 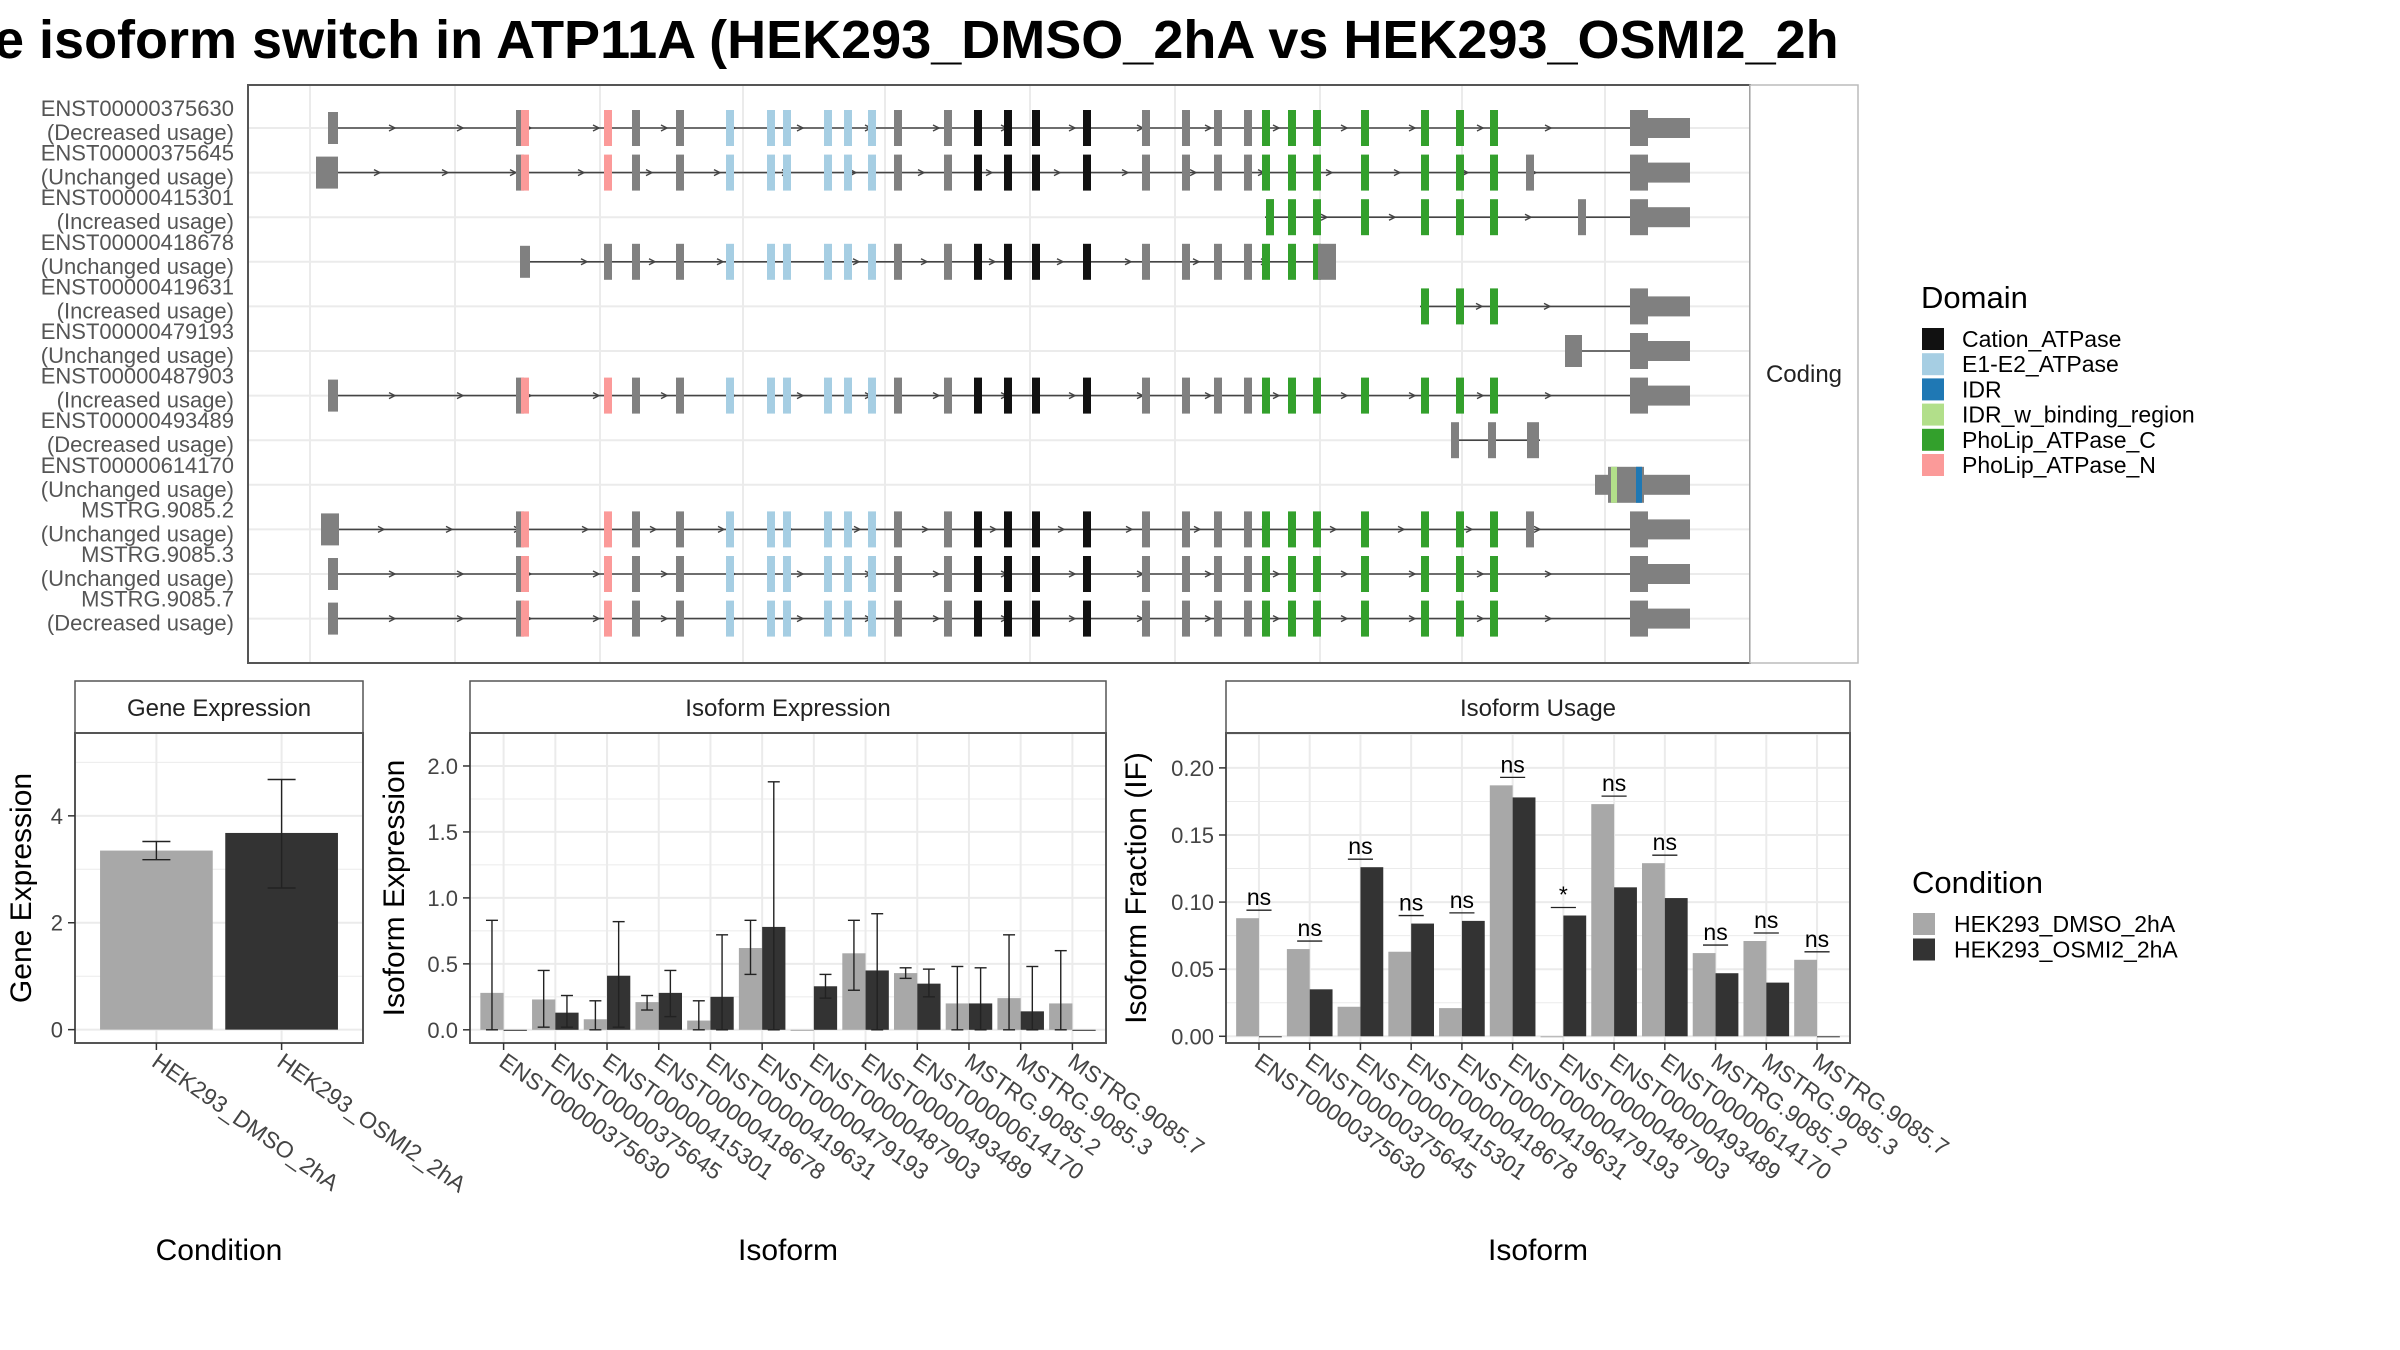 What do you see at coordinates (137, 420) in the screenshot?
I see `transcript-id-label: ENST00000493489` at bounding box center [137, 420].